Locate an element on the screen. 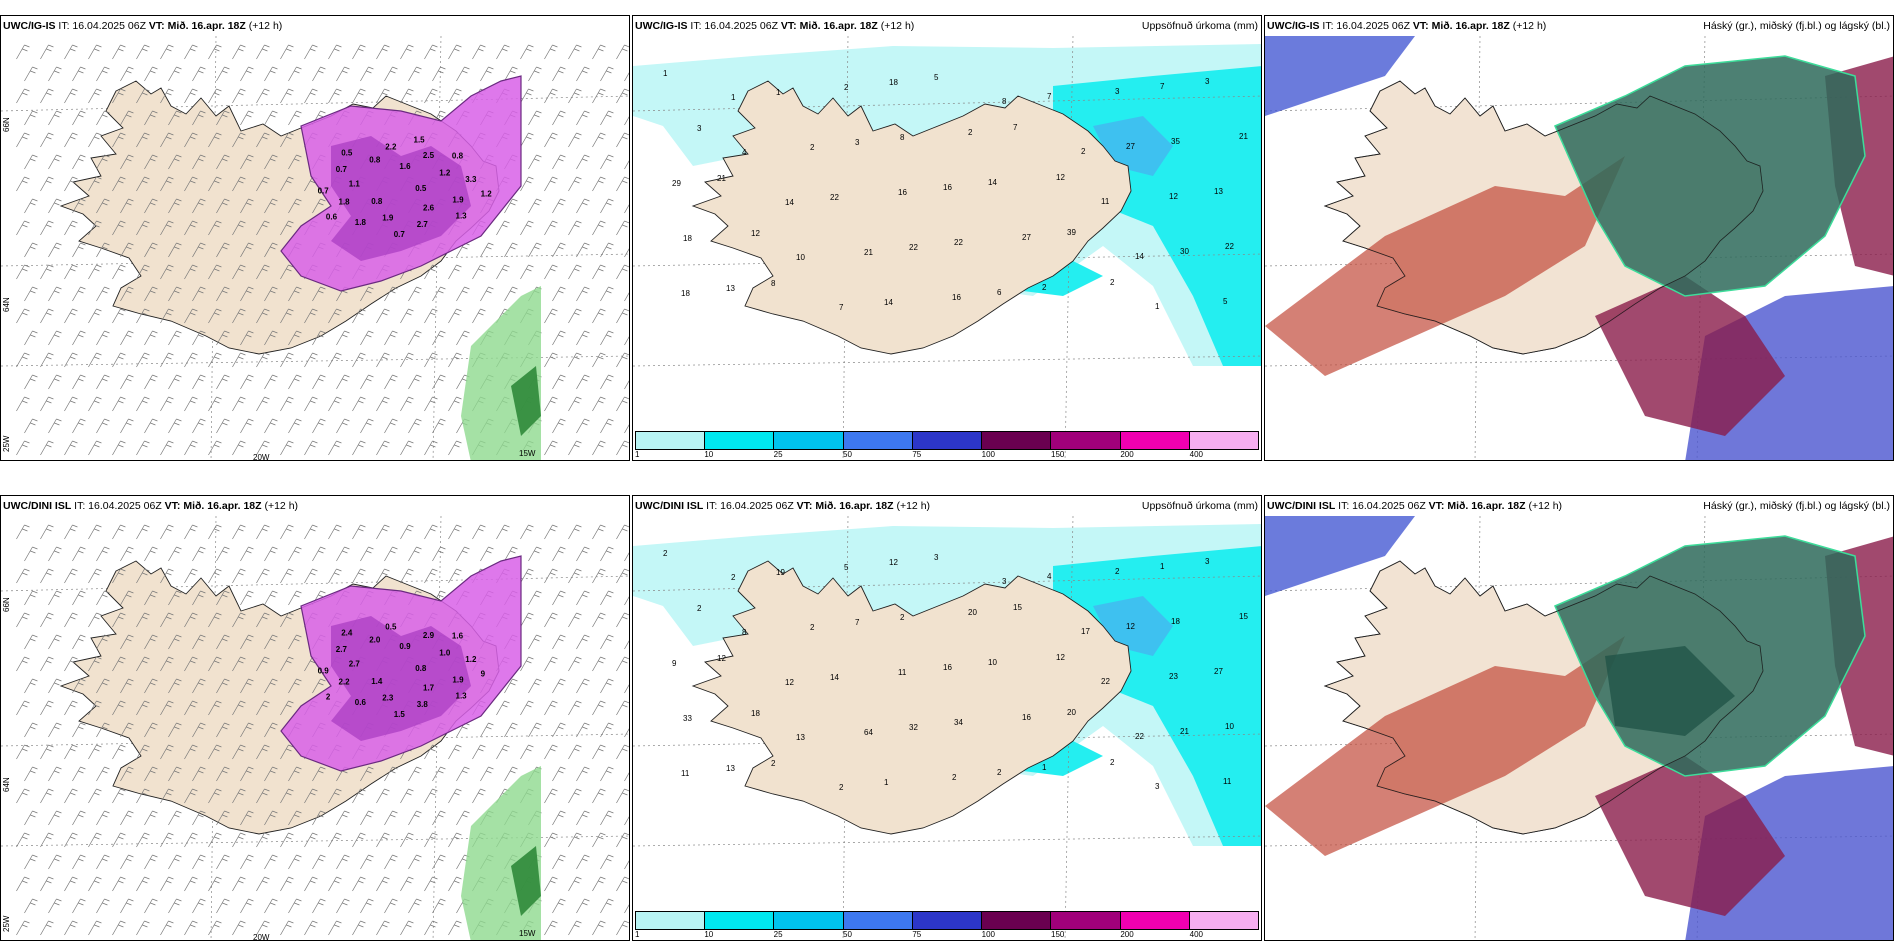 Image resolution: width=1900 pixels, height=950 pixels. colorbar-tick: 400 is located at coordinates (1196, 454).